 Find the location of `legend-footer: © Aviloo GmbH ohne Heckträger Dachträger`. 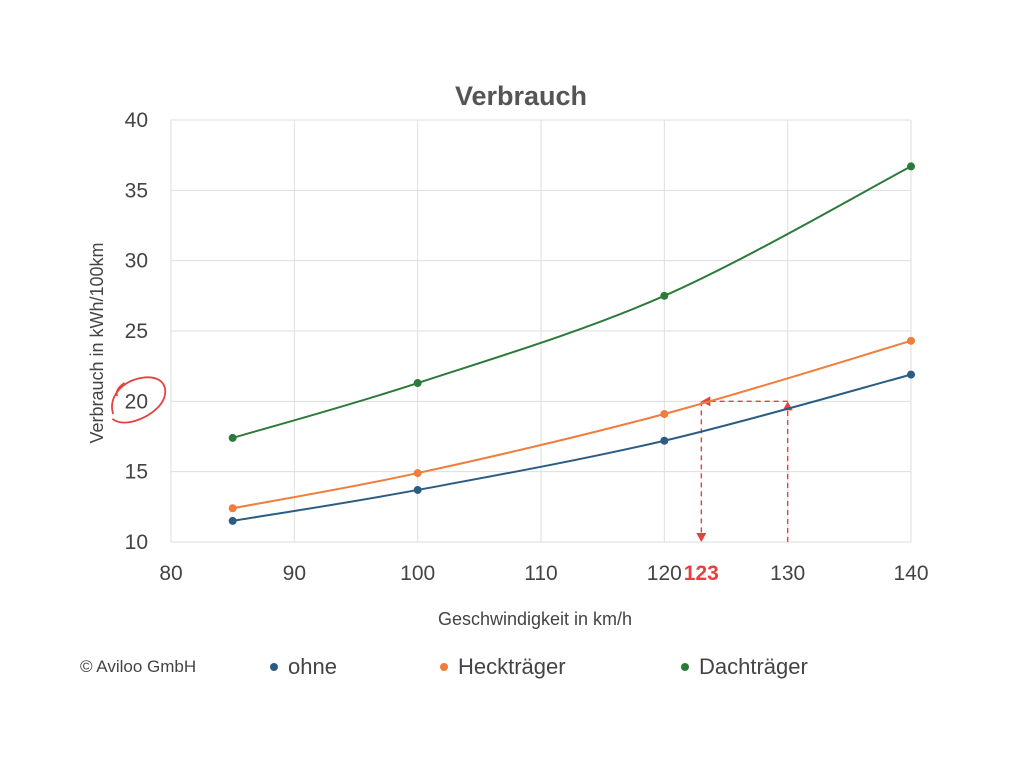

legend-footer: © Aviloo GmbH ohne Heckträger Dachträger is located at coordinates (512, 668).